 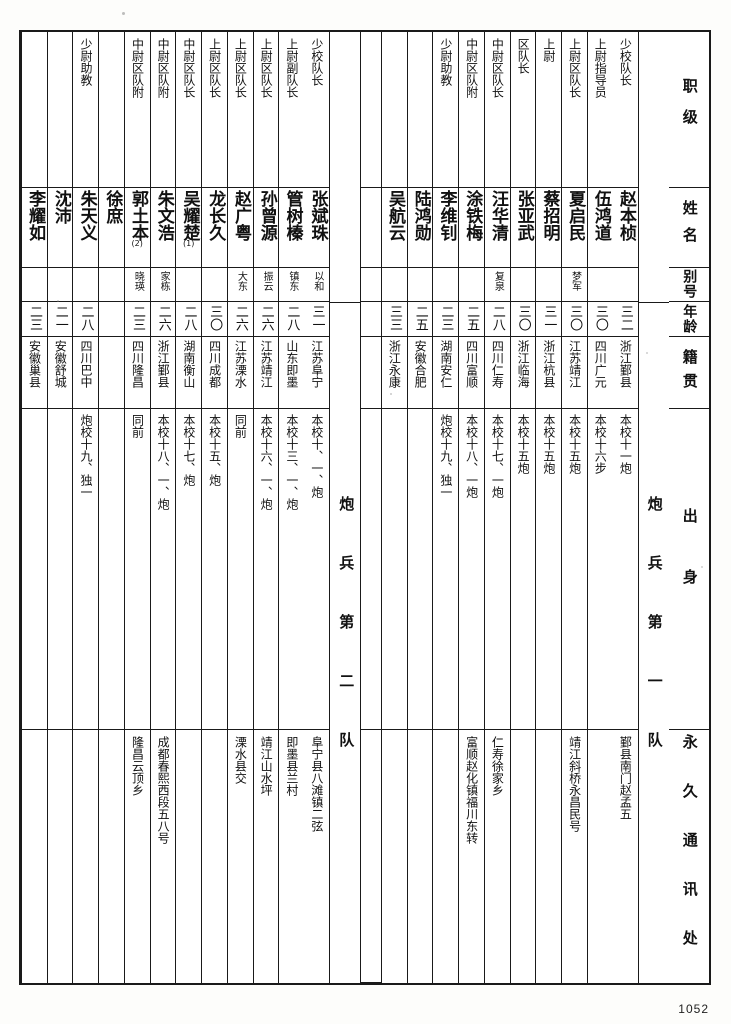 I want to click on entry-origin-cell: 江苏溧水, so click(x=240, y=373).